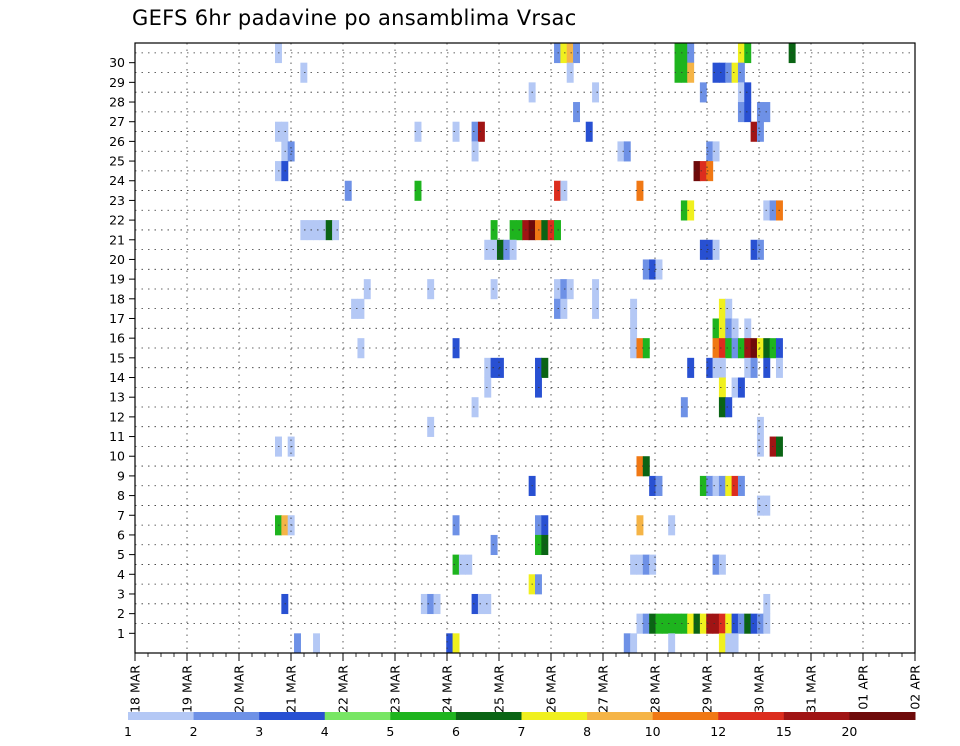 Image resolution: width=960 pixels, height=746 pixels. I want to click on x-tick-label: 30 MAR, so click(759, 689).